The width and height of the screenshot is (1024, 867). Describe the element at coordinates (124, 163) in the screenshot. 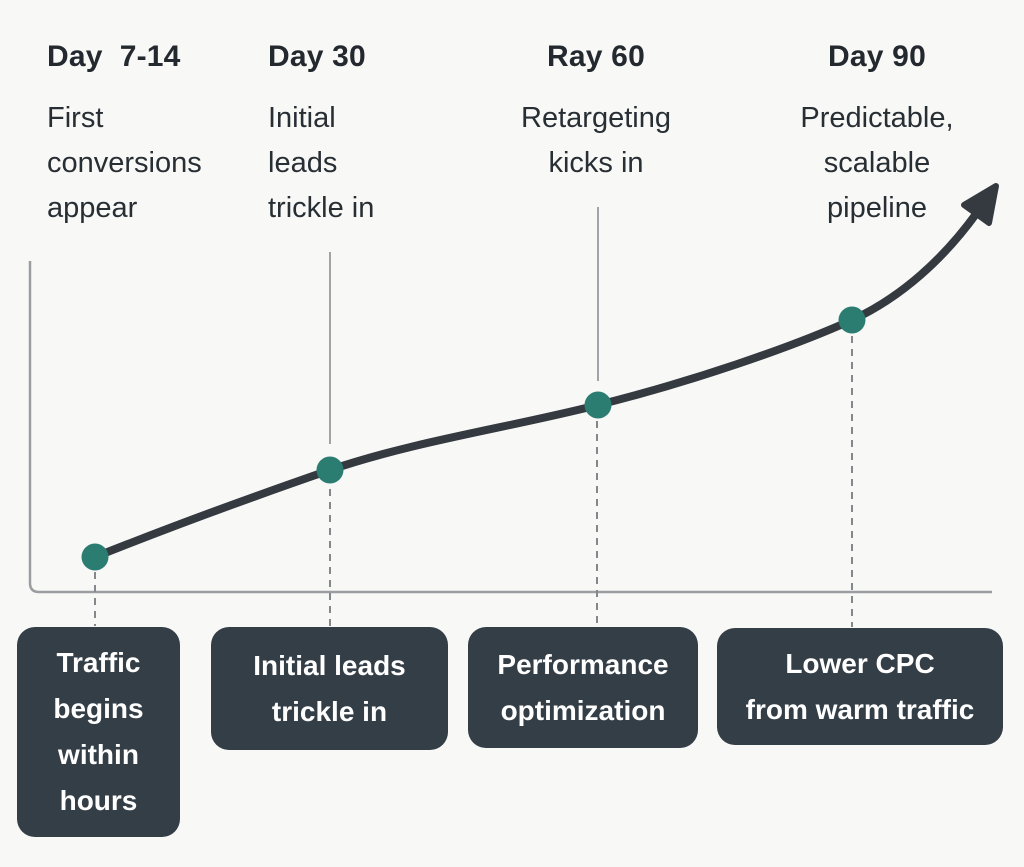

I see `milestone-description: First conversions appear` at that location.